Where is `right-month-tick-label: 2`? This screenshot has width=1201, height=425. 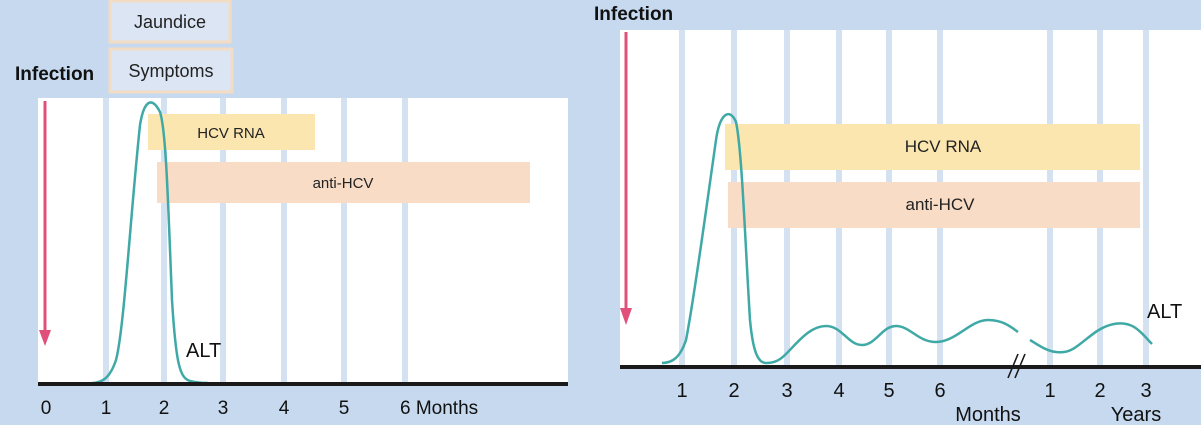 right-month-tick-label: 2 is located at coordinates (733, 391).